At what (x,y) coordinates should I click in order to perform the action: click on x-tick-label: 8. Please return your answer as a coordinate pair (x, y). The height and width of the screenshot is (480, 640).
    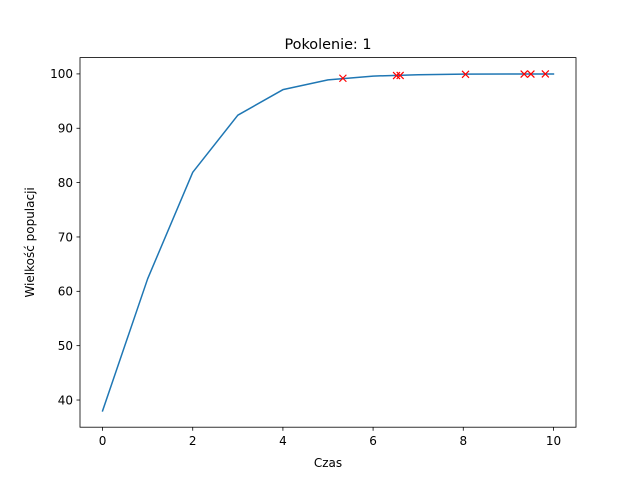
    Looking at the image, I should click on (463, 441).